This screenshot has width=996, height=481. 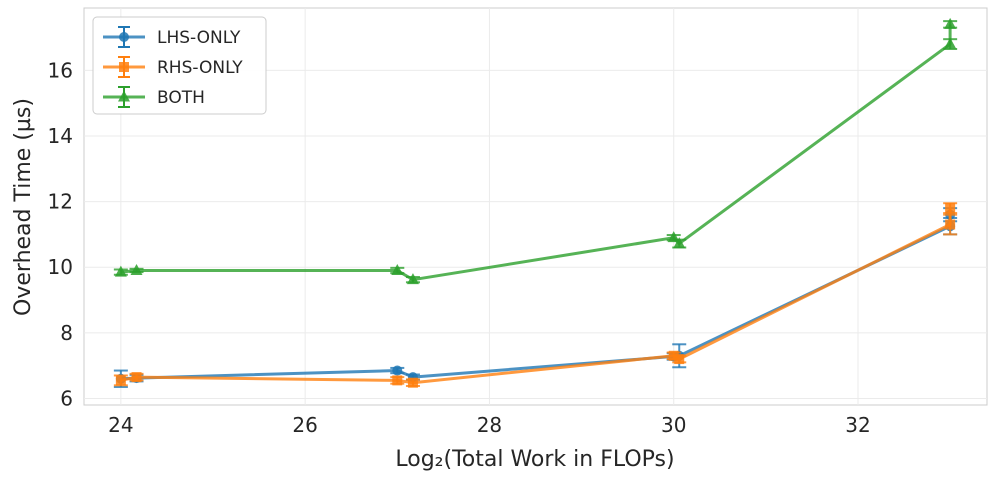 I want to click on y-tick-label: 8, so click(x=66, y=333).